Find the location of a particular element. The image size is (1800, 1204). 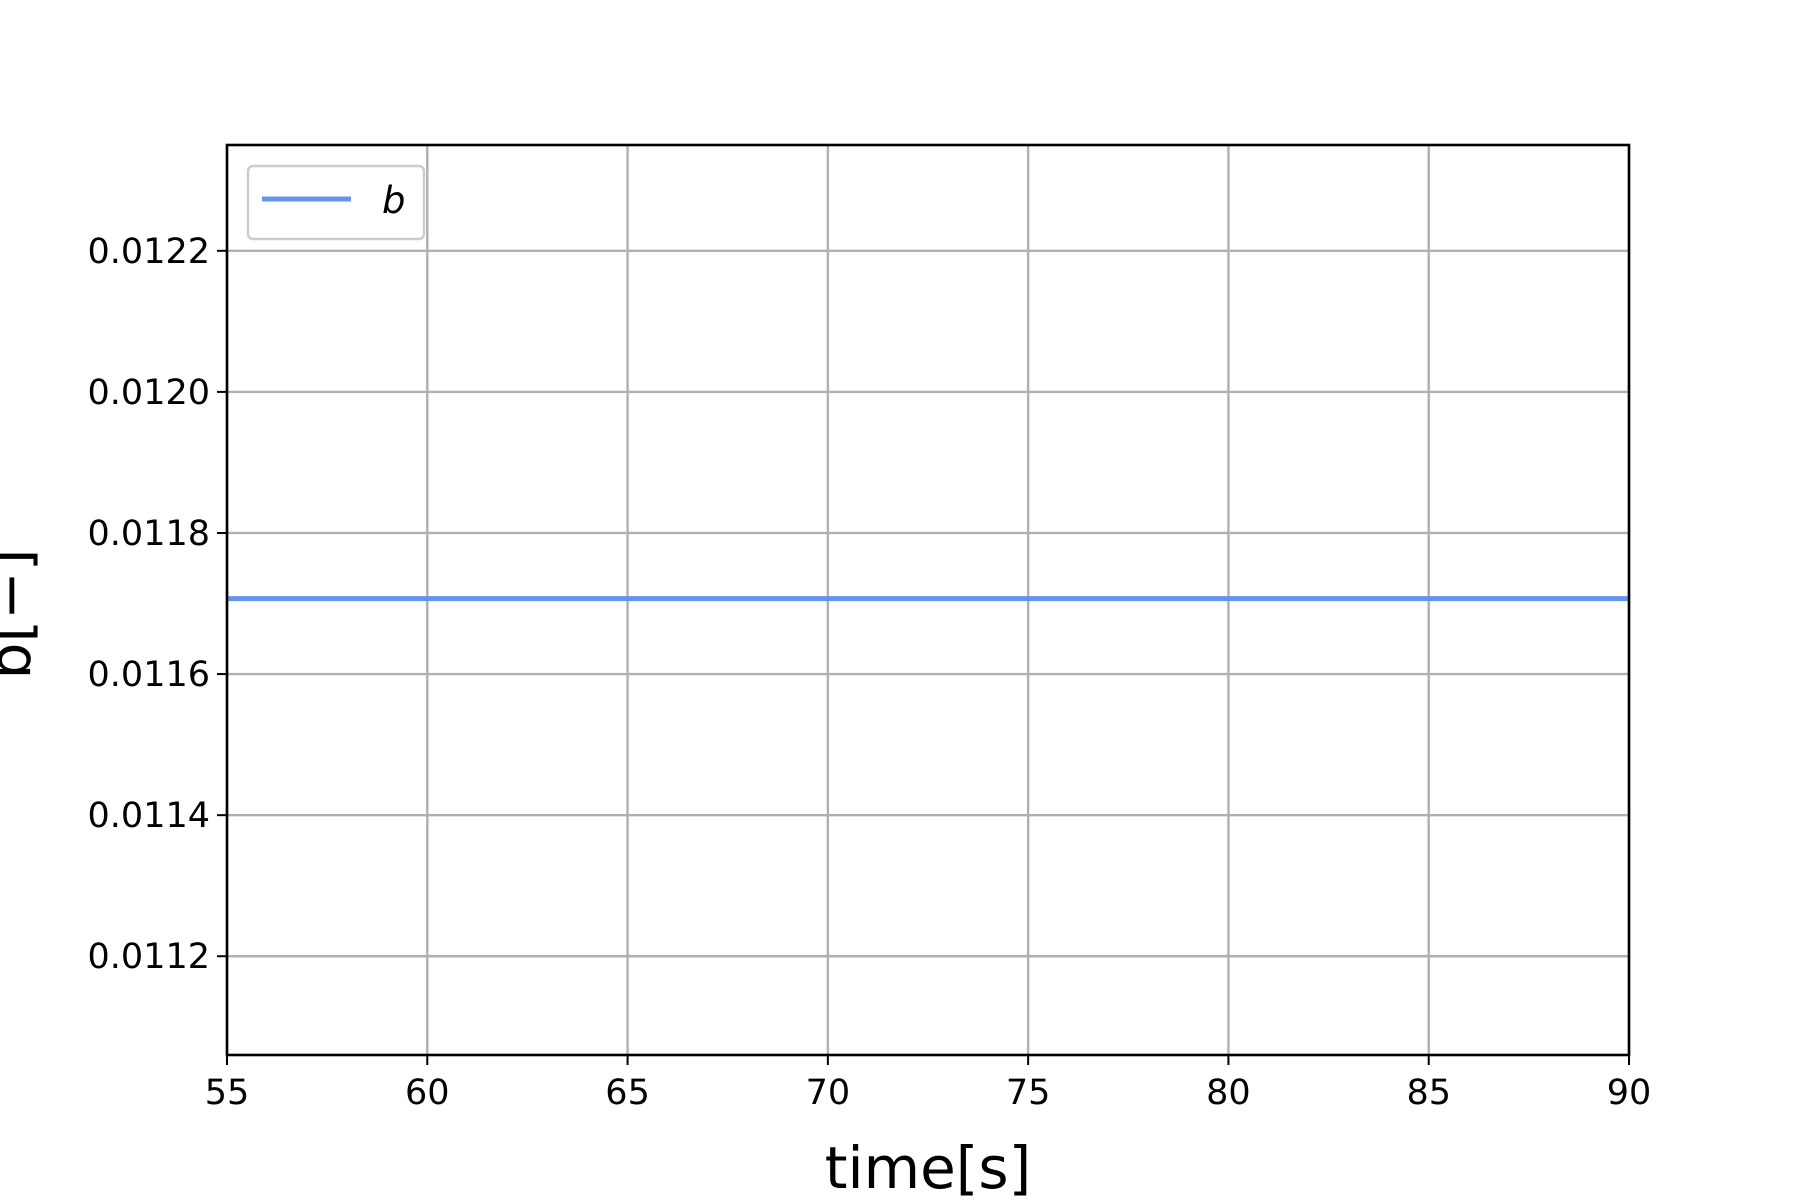

y-tick-label: 0.0112 is located at coordinates (149, 957).